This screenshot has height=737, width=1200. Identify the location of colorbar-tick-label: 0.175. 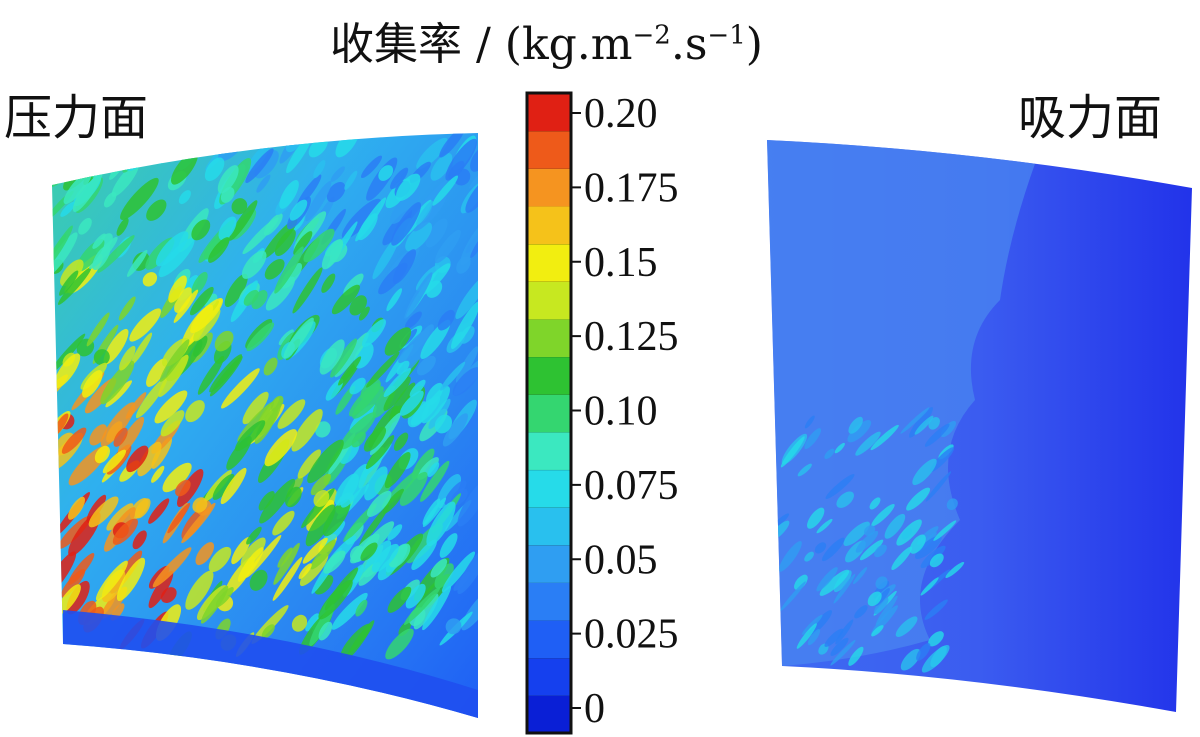
(631, 188).